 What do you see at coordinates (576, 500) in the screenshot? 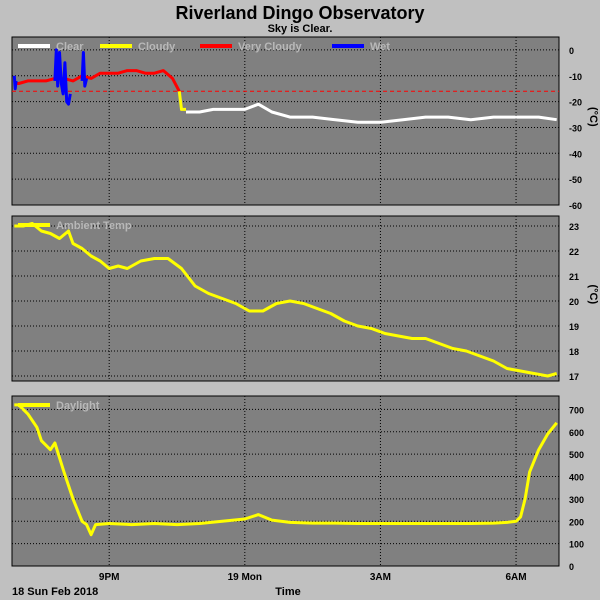
I see `y-tick-label: 300` at bounding box center [576, 500].